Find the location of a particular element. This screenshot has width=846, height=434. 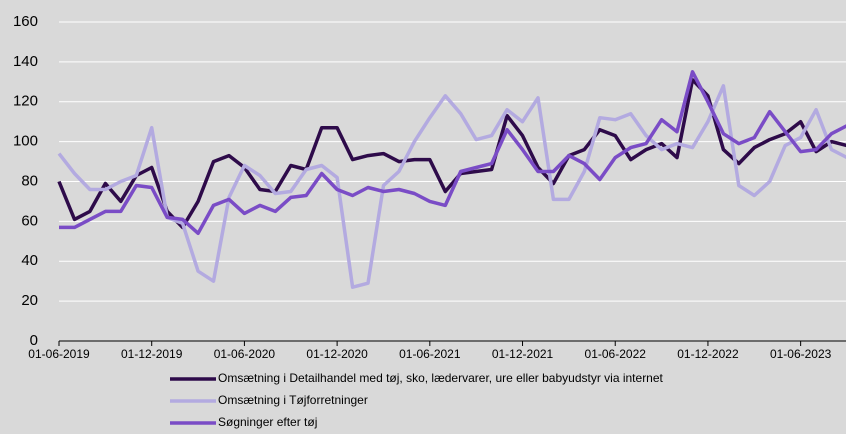

x-tick-label: 01-06-2019 is located at coordinates (59, 354).